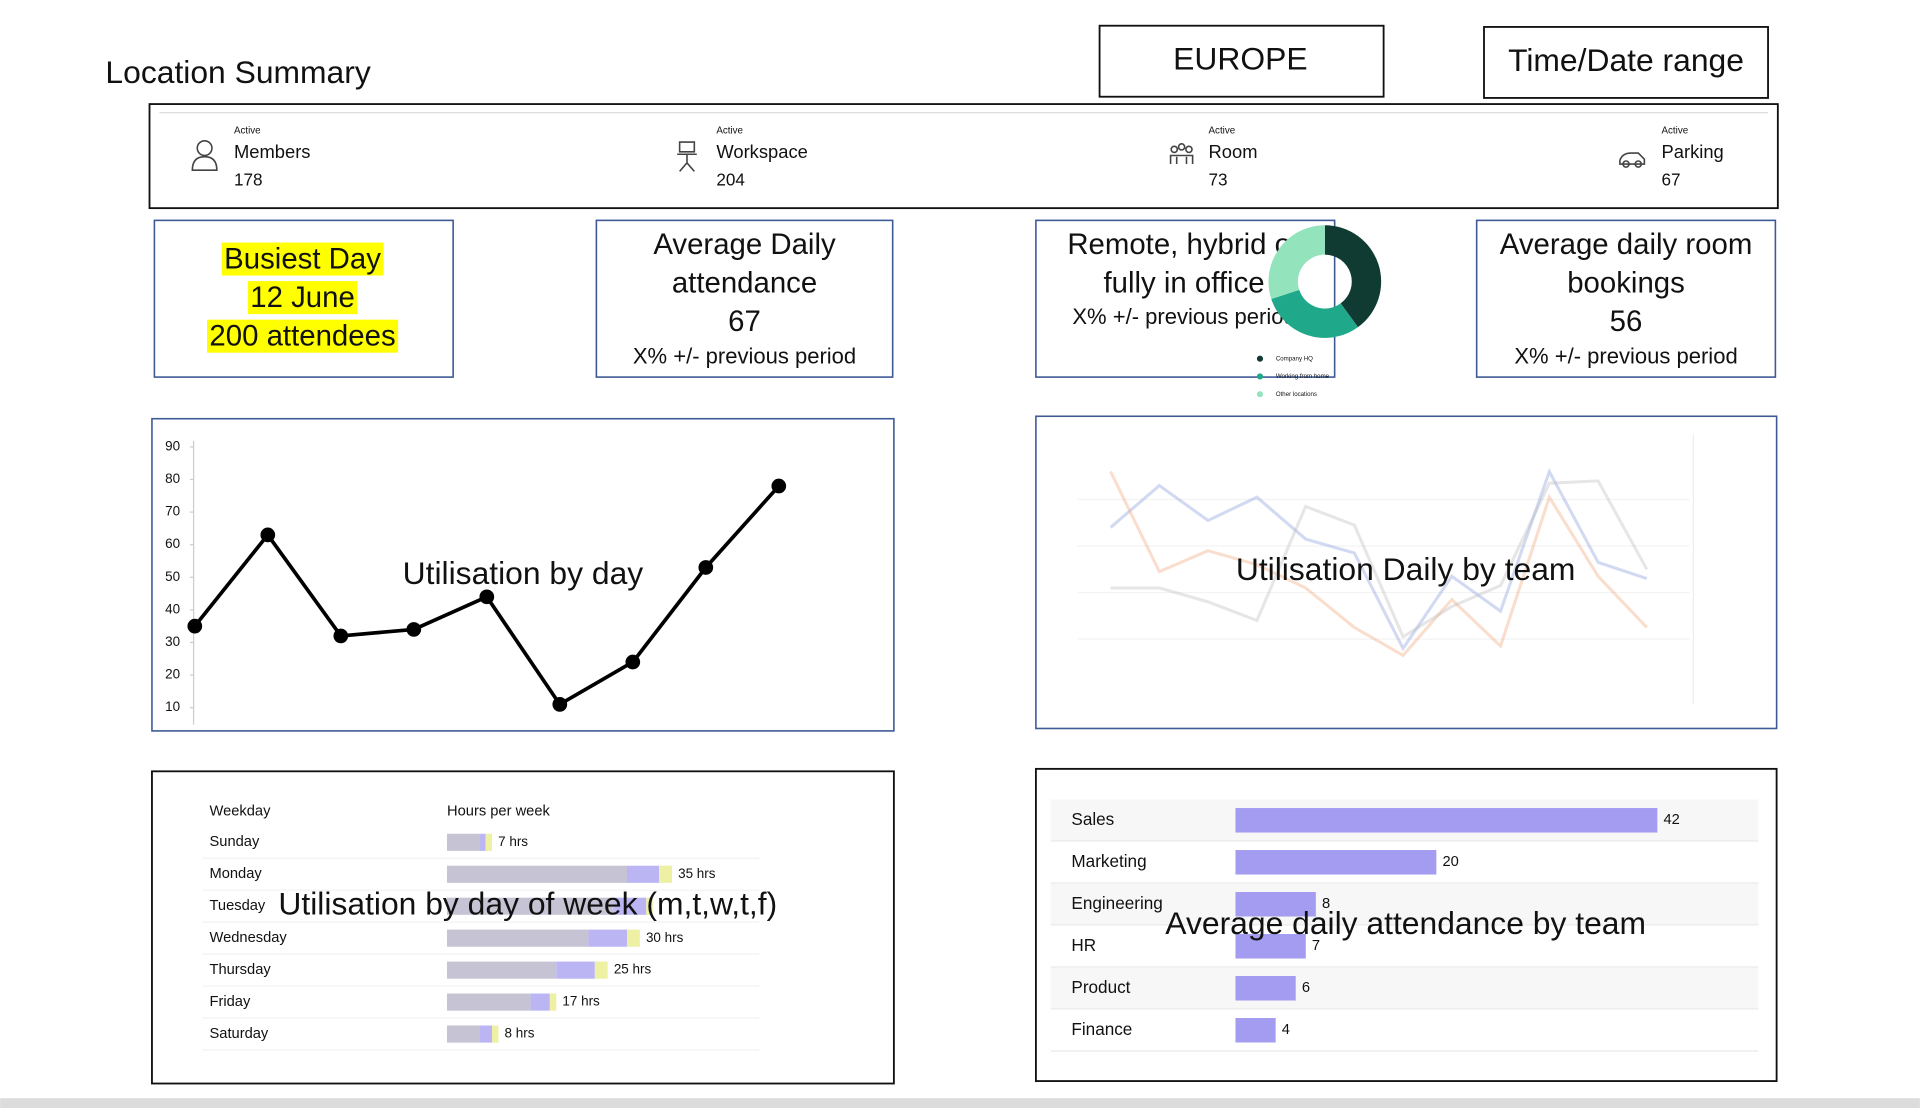 The image size is (1920, 1108). Describe the element at coordinates (523, 927) in the screenshot. I see `weekday-panel` at that location.